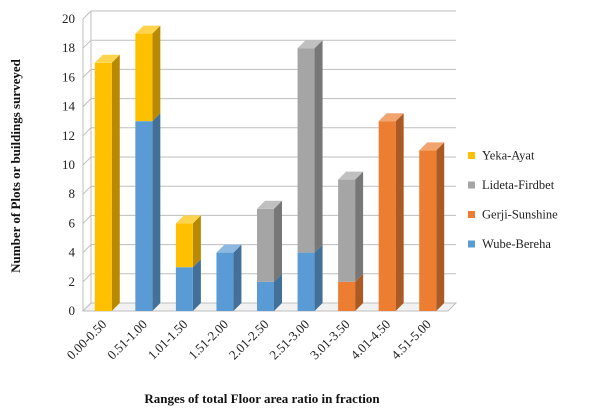  I want to click on y-axis-title: Number of Plots or buildings surveyed, so click(15, 165).